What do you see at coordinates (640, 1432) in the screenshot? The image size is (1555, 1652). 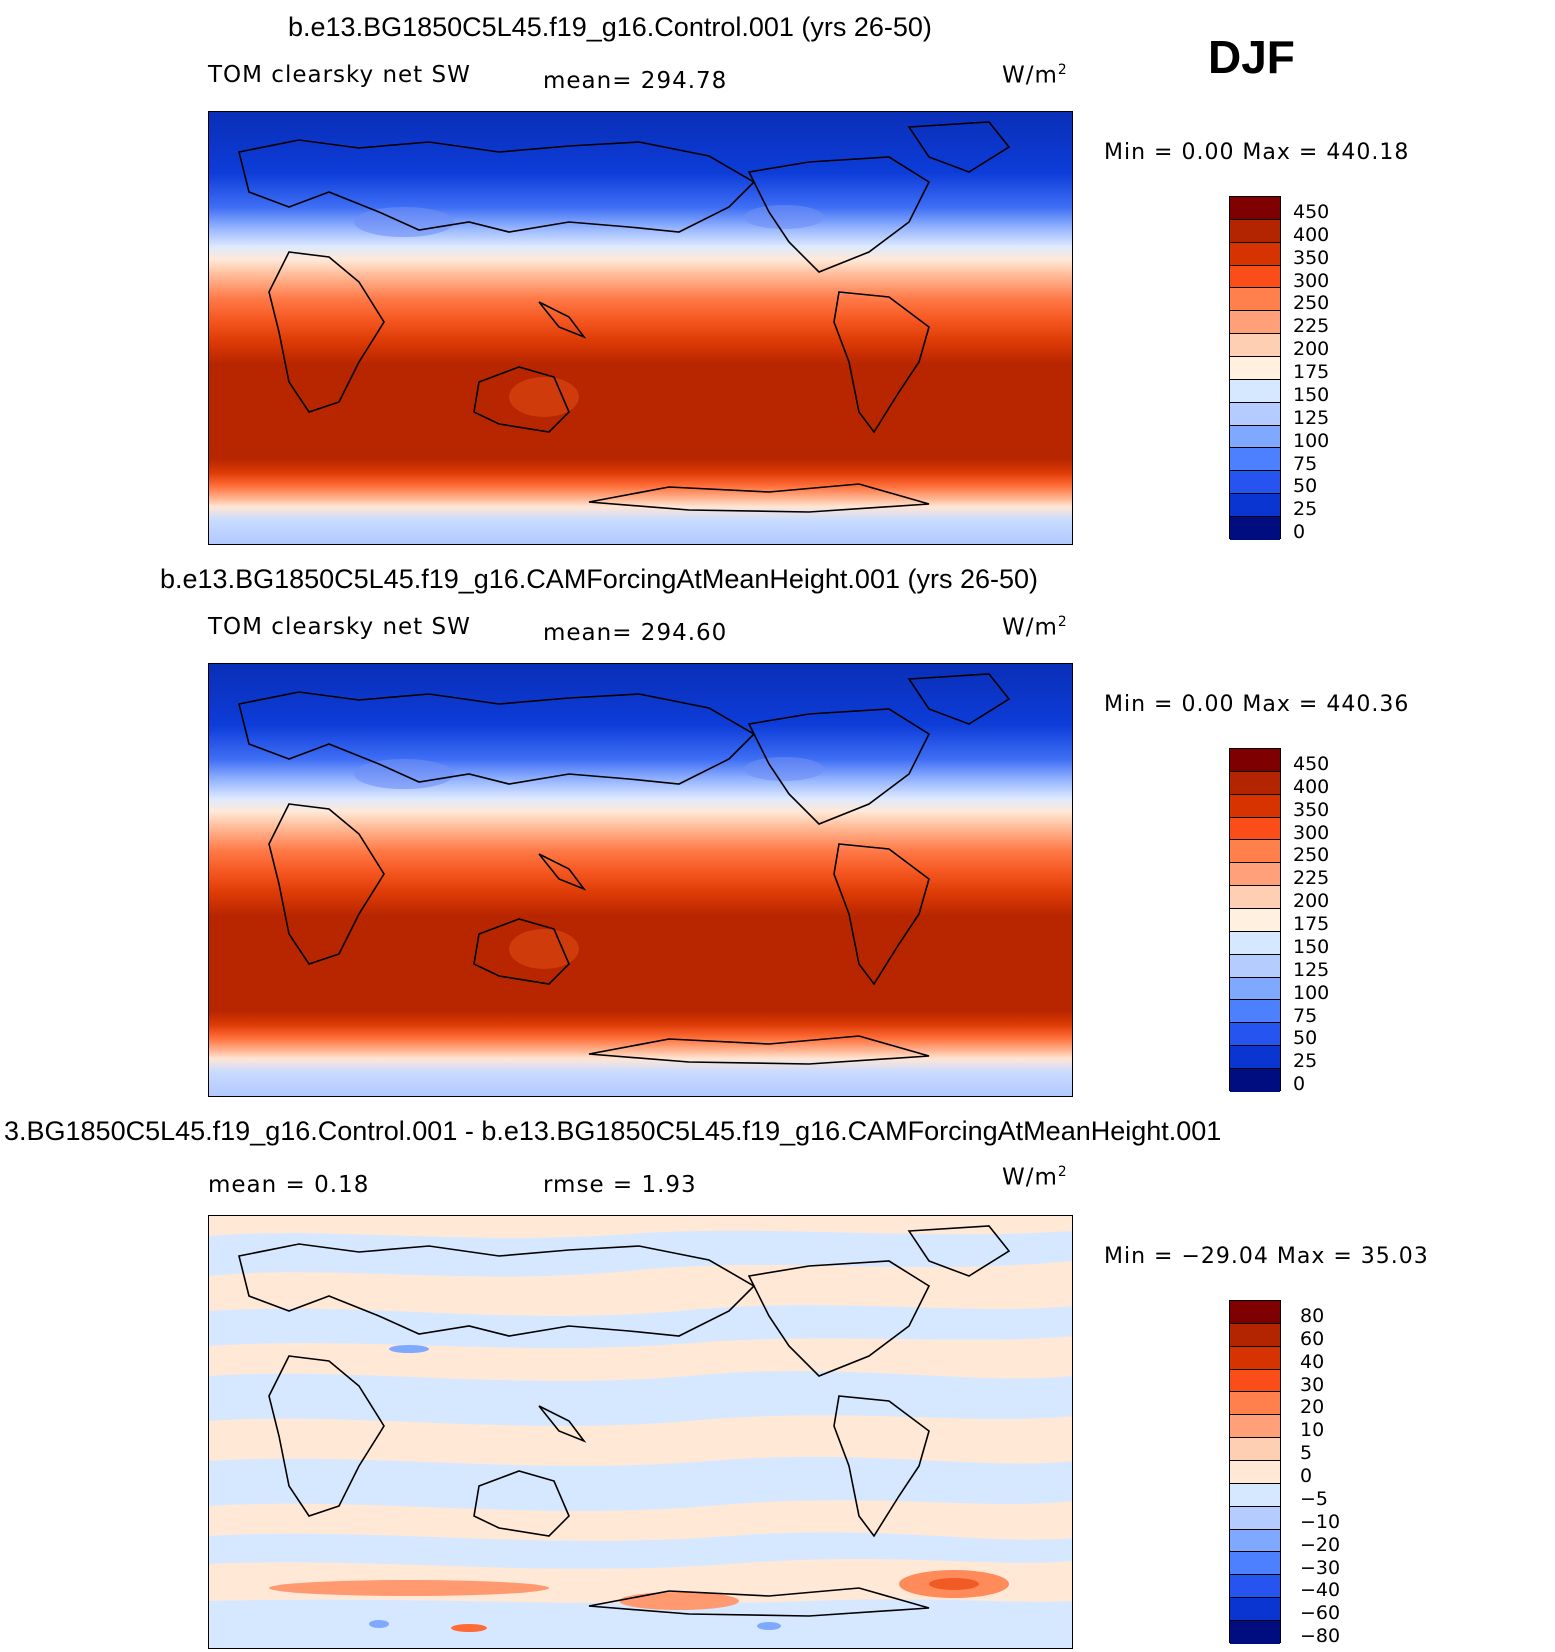 I see `panel-3-map` at bounding box center [640, 1432].